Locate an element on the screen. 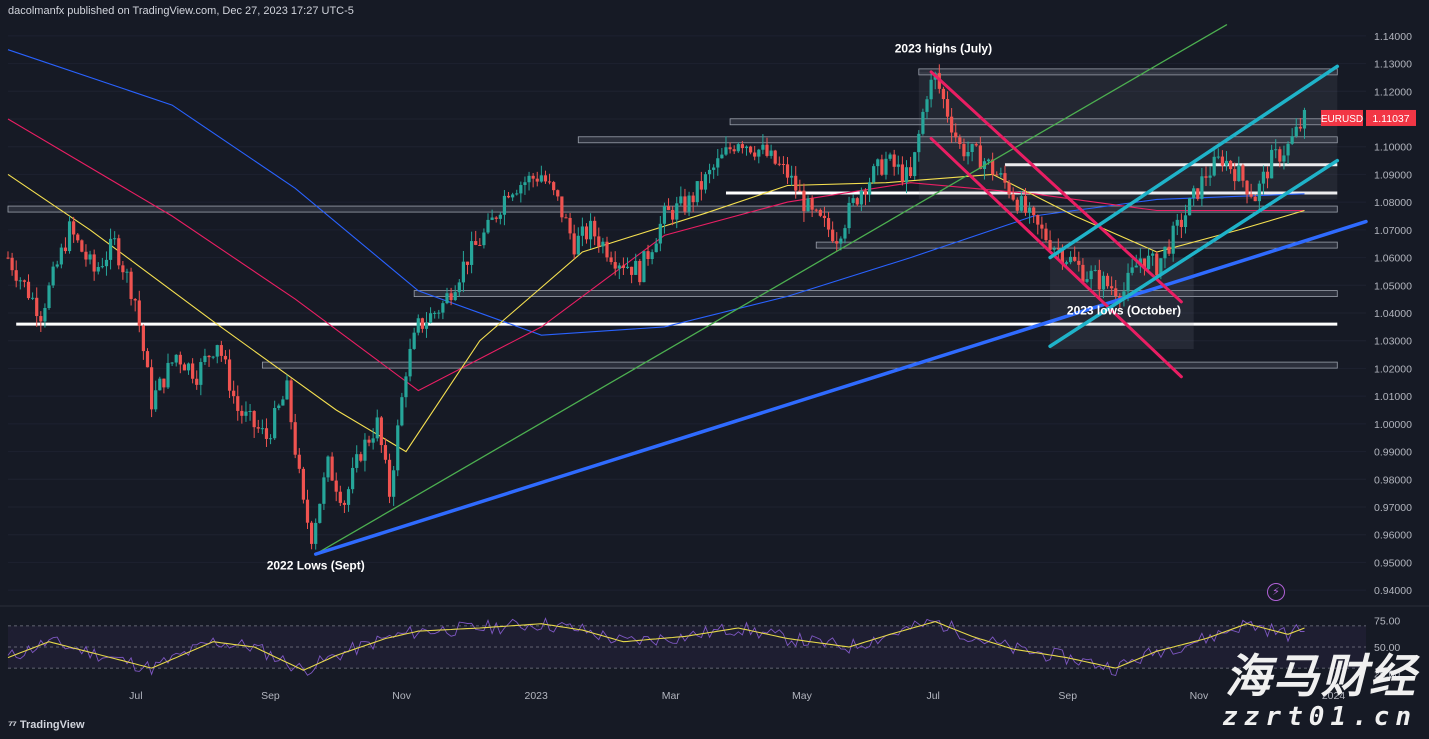 The width and height of the screenshot is (1429, 739). watermark: 海马财经 zzrt01.cn is located at coordinates (1319, 686).